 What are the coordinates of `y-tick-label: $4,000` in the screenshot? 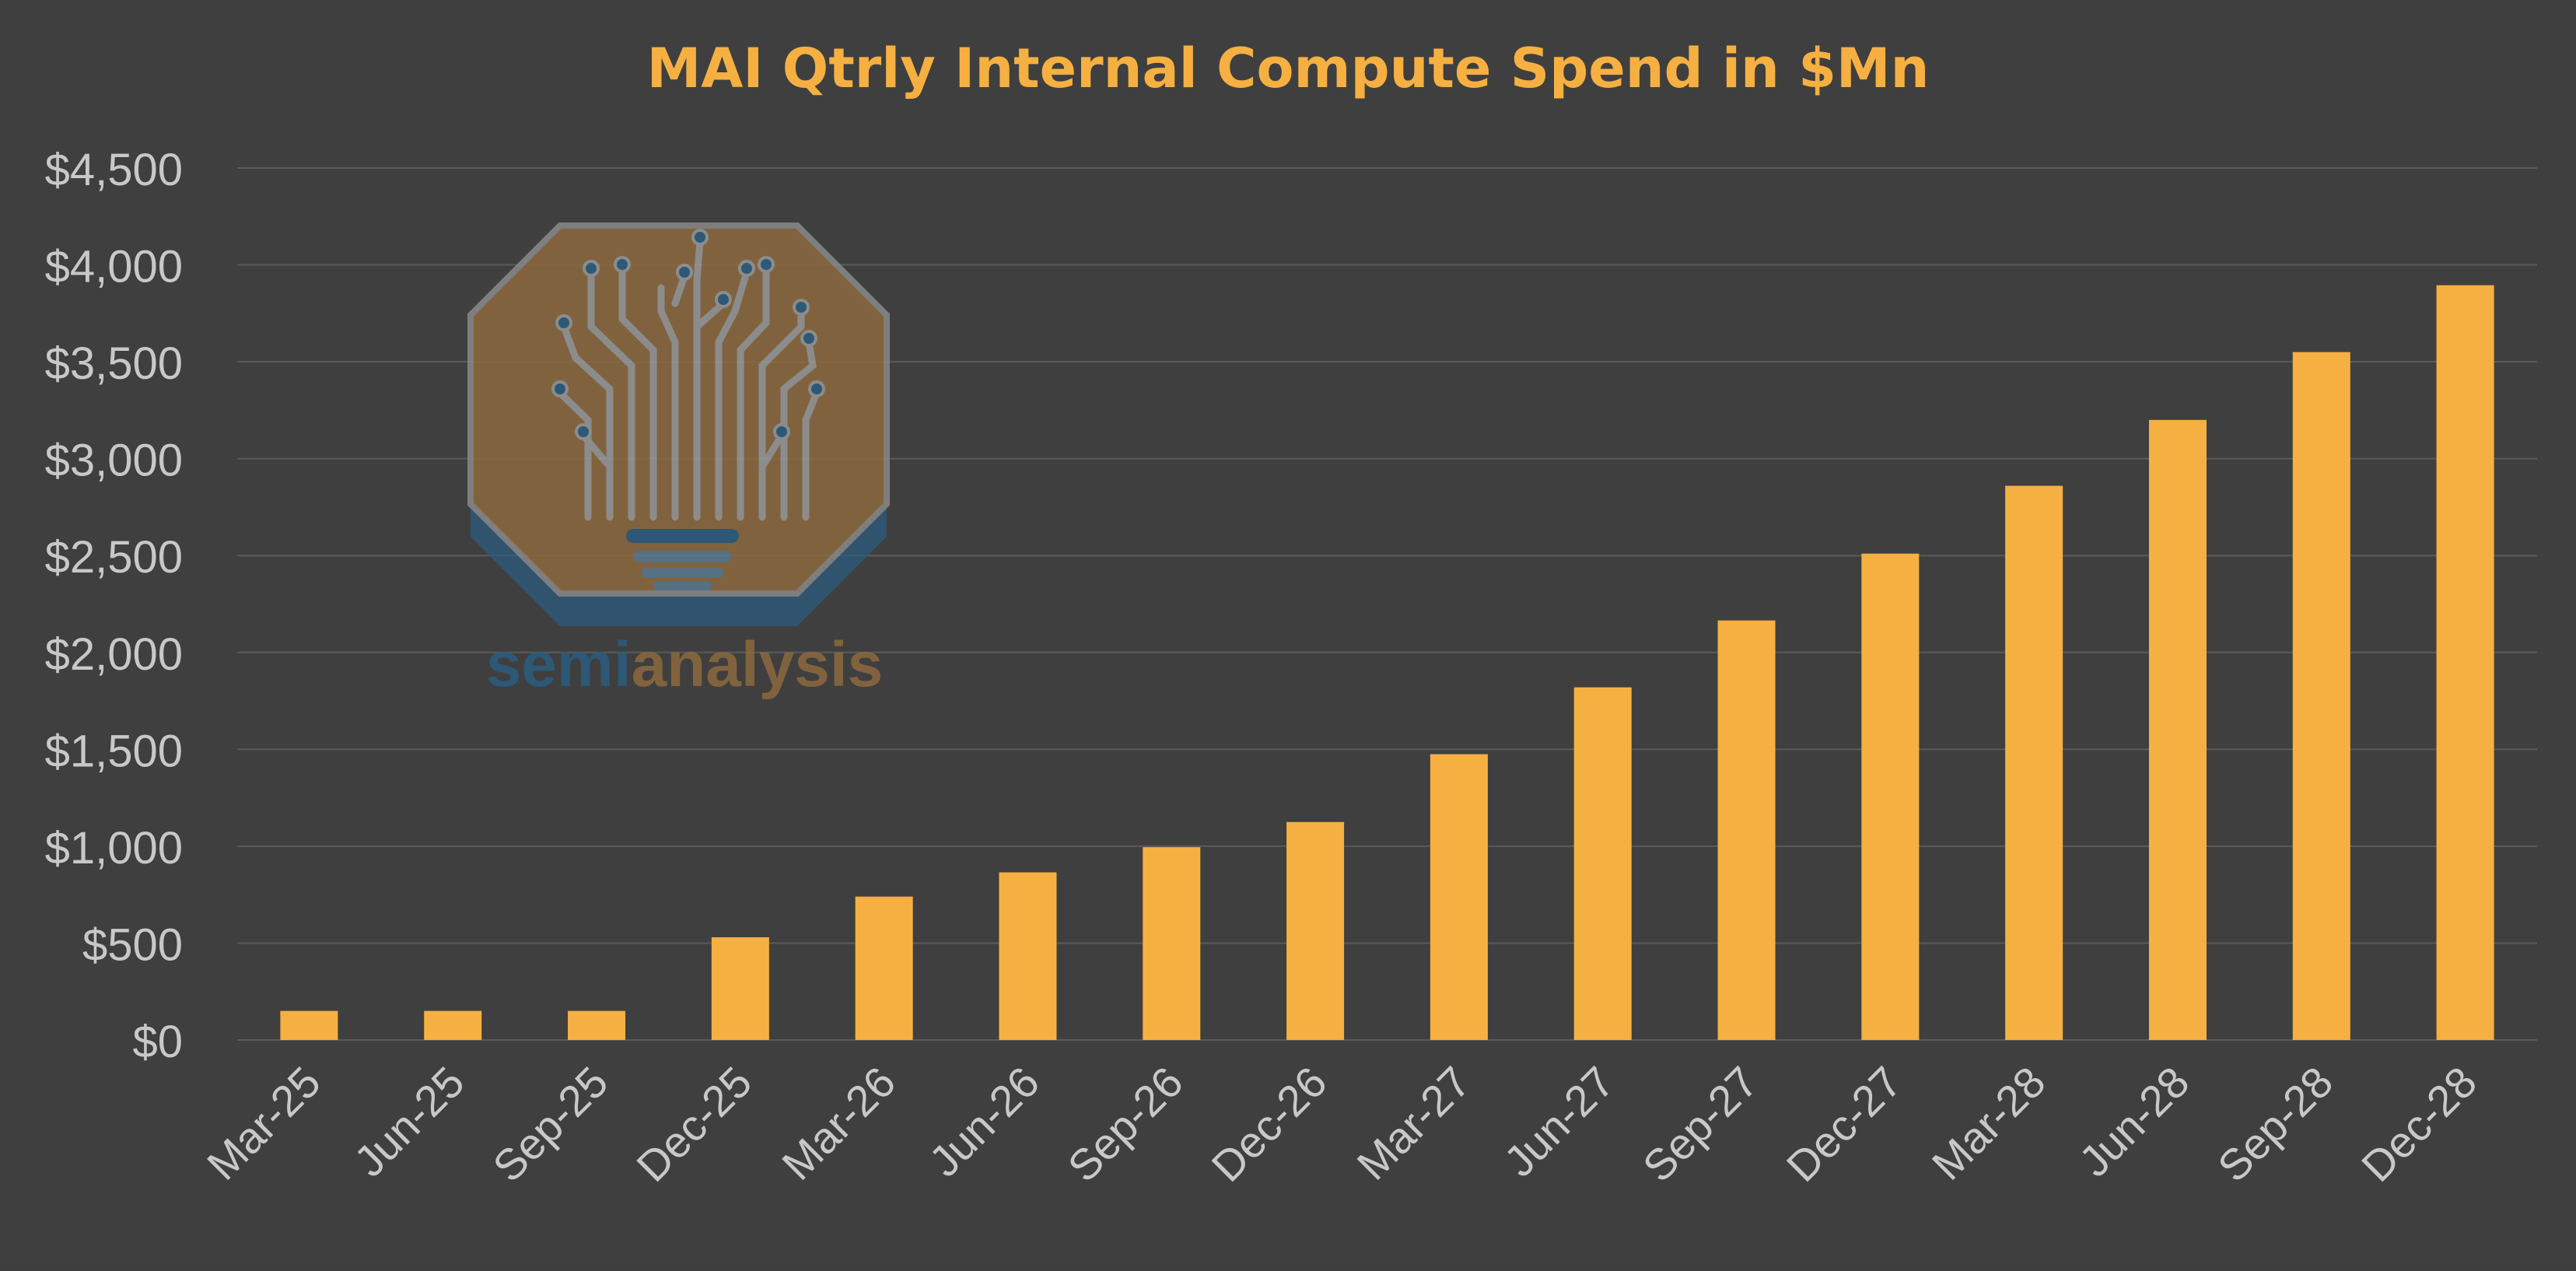 It's located at (114, 267).